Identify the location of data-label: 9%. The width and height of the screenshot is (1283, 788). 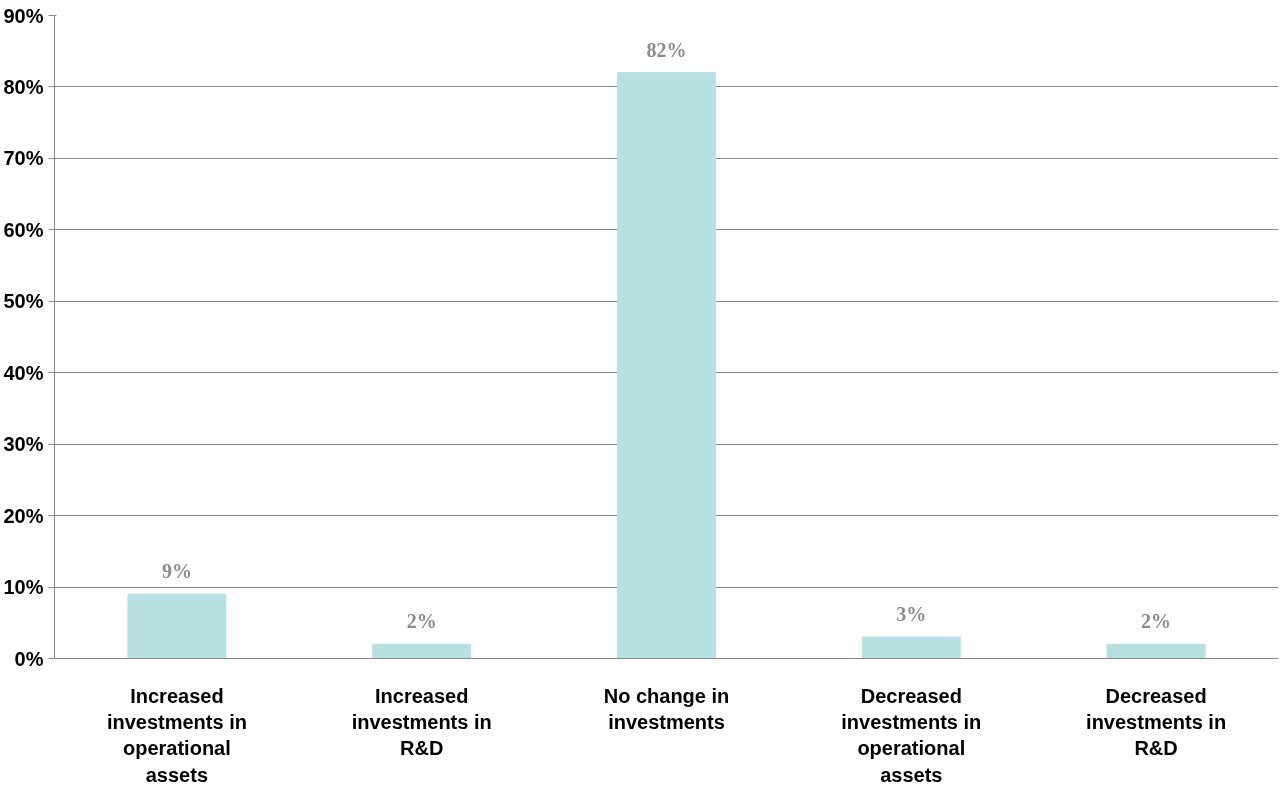
(176, 571).